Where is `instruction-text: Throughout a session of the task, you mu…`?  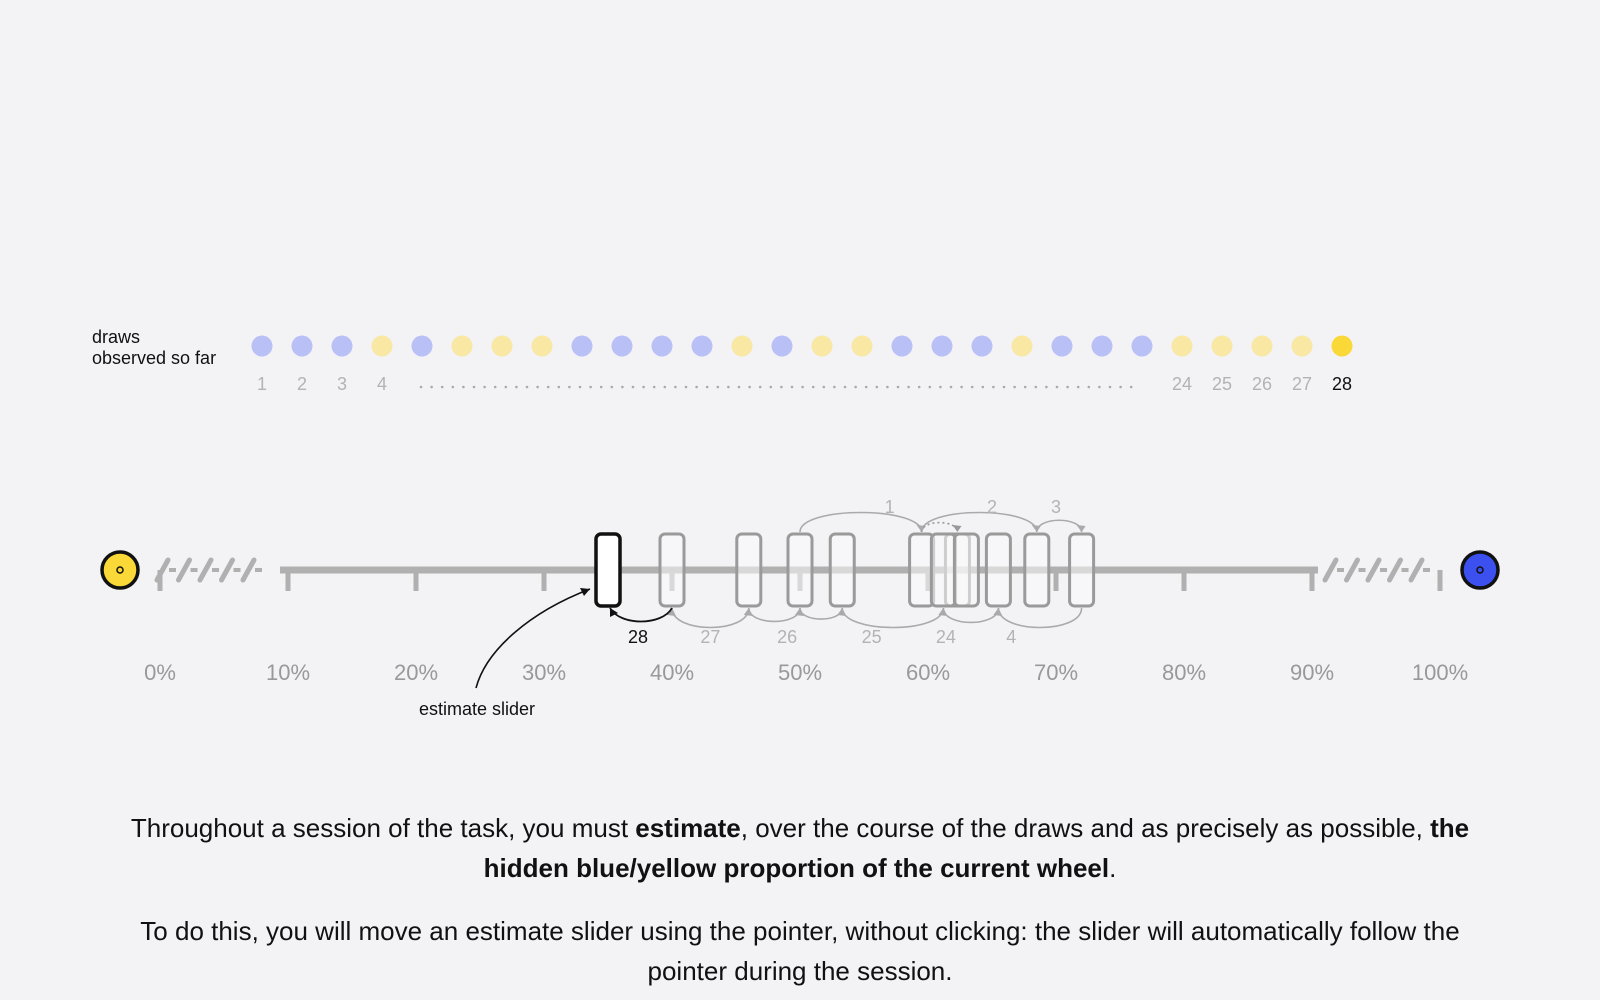 instruction-text: Throughout a session of the task, you mu… is located at coordinates (383, 828).